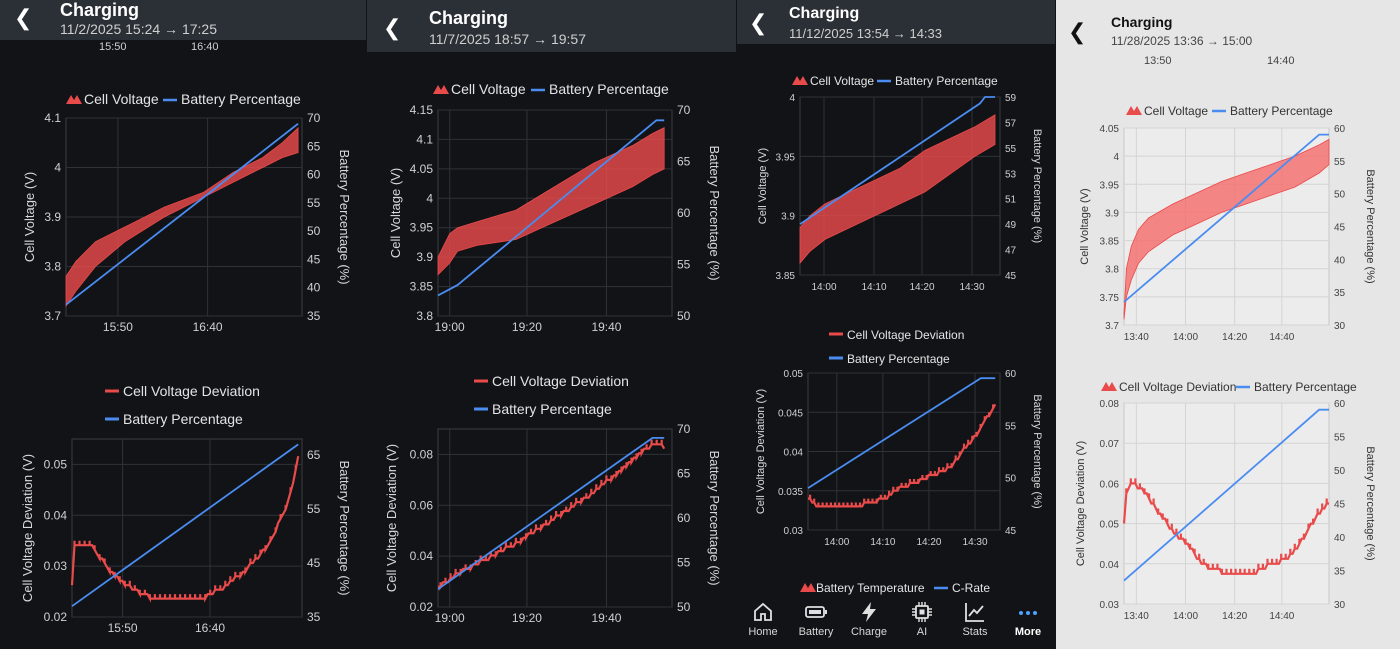 The image size is (1400, 649). I want to click on y2-tick-label: 47, so click(1011, 251).